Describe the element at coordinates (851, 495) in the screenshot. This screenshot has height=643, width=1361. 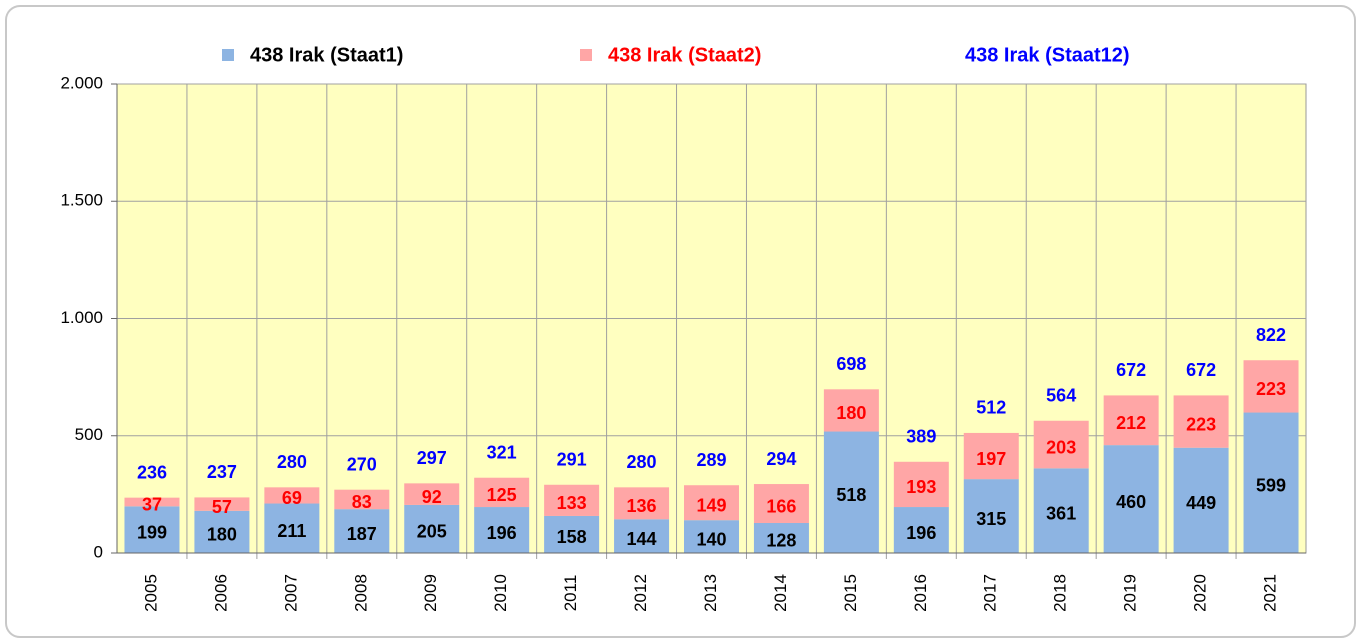
I see `data-label: 518` at that location.